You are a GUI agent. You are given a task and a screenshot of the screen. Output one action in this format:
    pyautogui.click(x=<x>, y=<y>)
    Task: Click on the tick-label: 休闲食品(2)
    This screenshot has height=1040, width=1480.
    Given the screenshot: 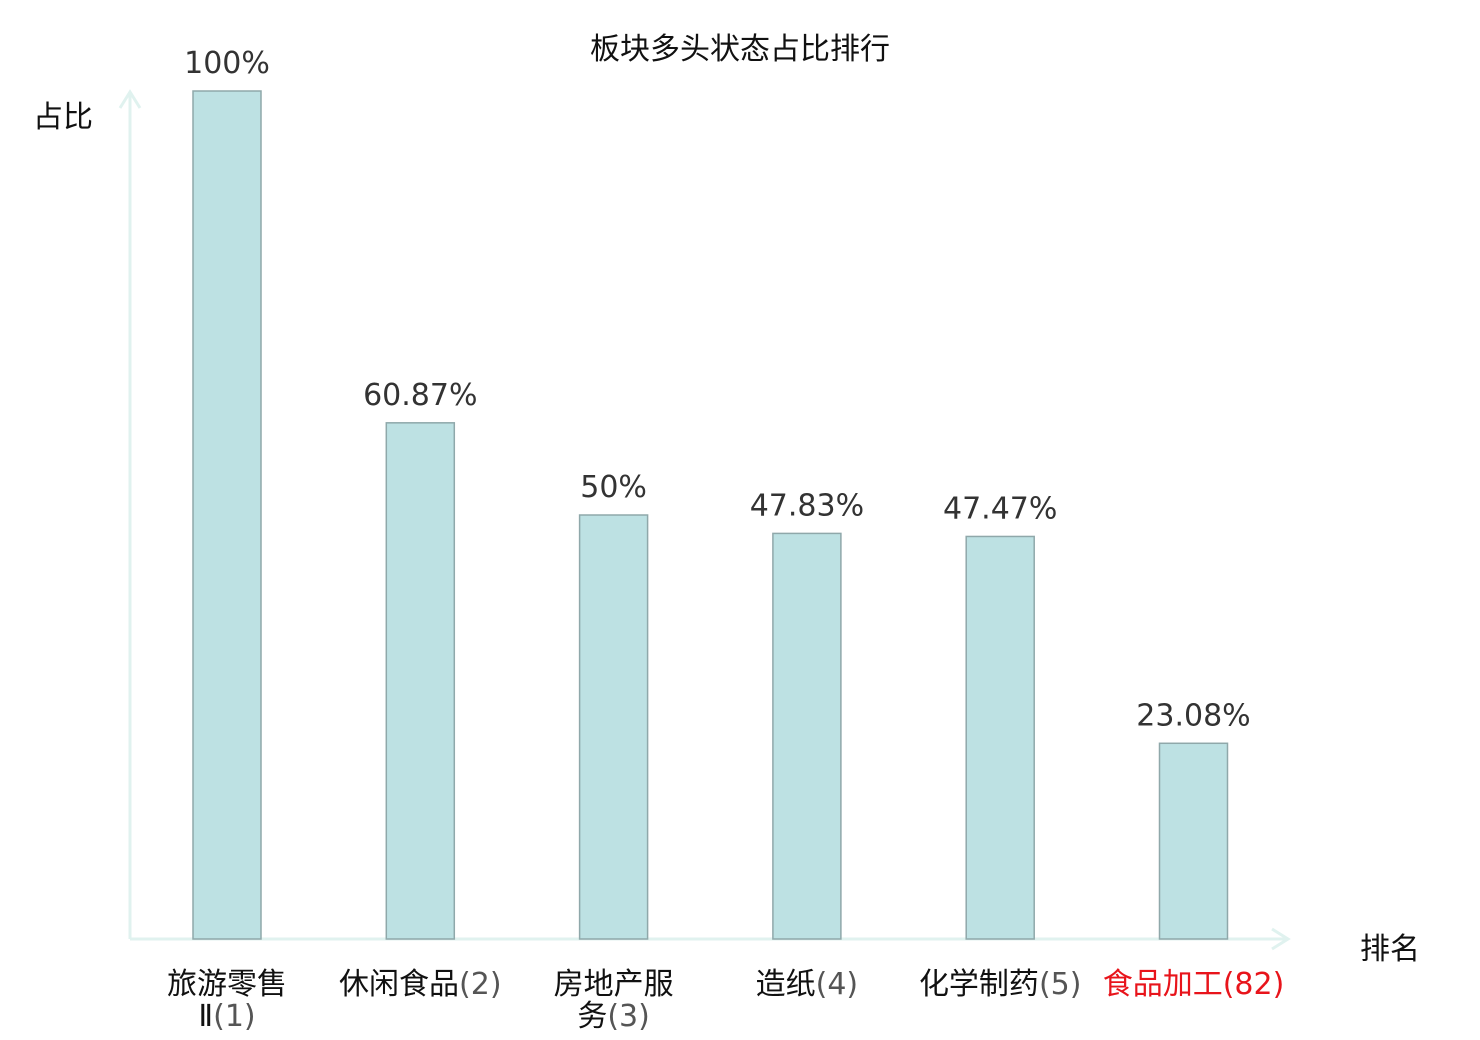 What is the action you would take?
    pyautogui.click(x=420, y=984)
    